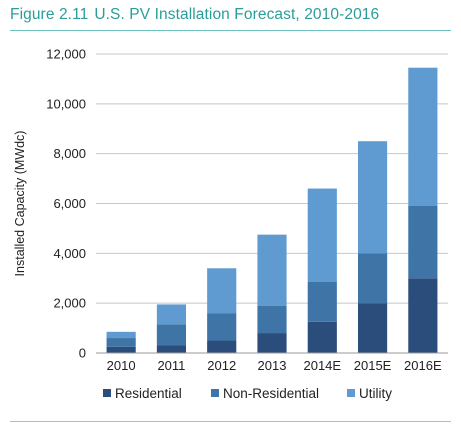 Image resolution: width=461 pixels, height=432 pixels. I want to click on y-axis-ticks: 0 2,000 4,000 6,000 8,000 10,000 12,000, so click(66, 204).